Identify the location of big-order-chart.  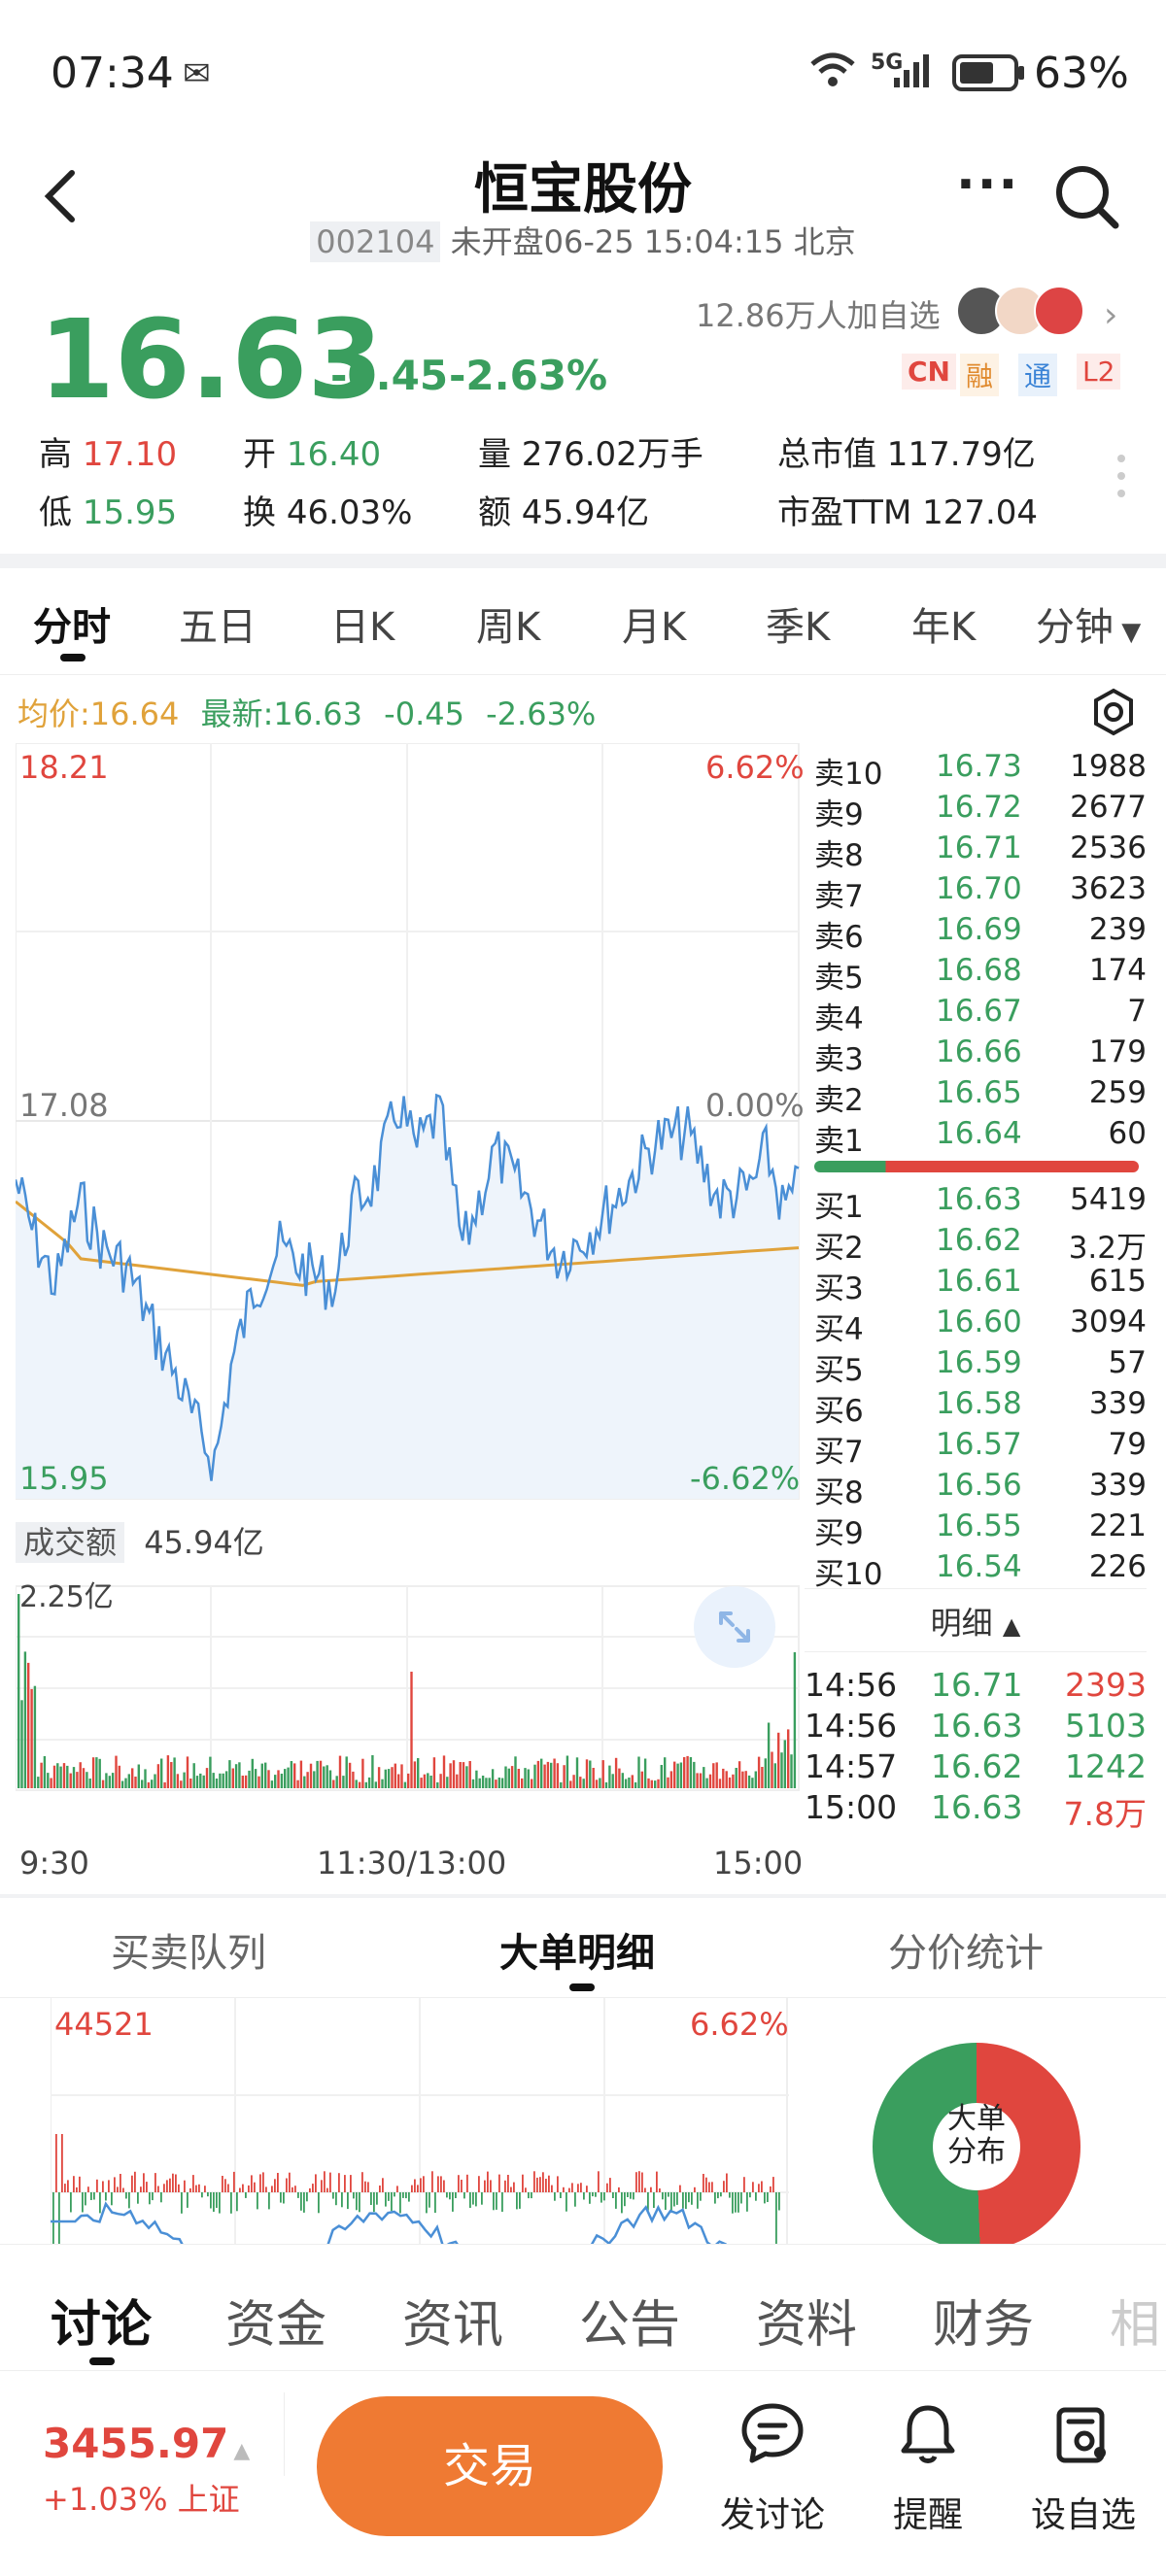
(422, 2121).